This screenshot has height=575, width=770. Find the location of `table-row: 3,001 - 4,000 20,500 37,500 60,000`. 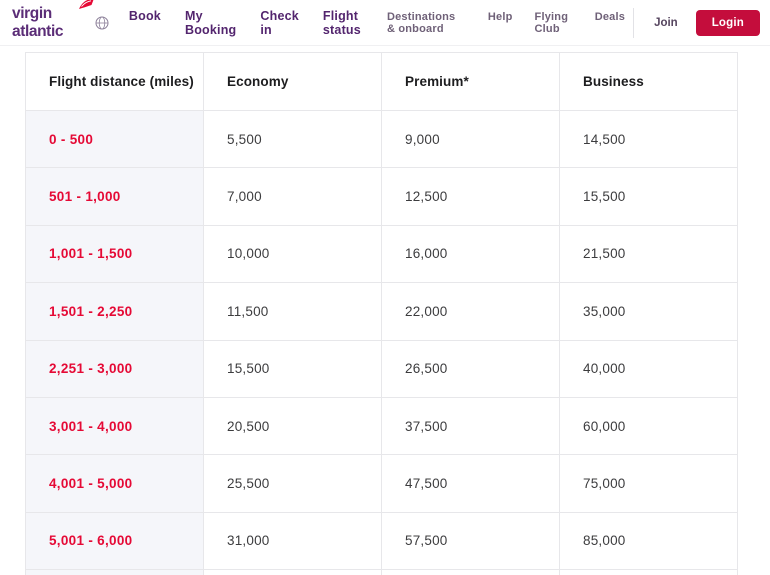

table-row: 3,001 - 4,000 20,500 37,500 60,000 is located at coordinates (381, 426).